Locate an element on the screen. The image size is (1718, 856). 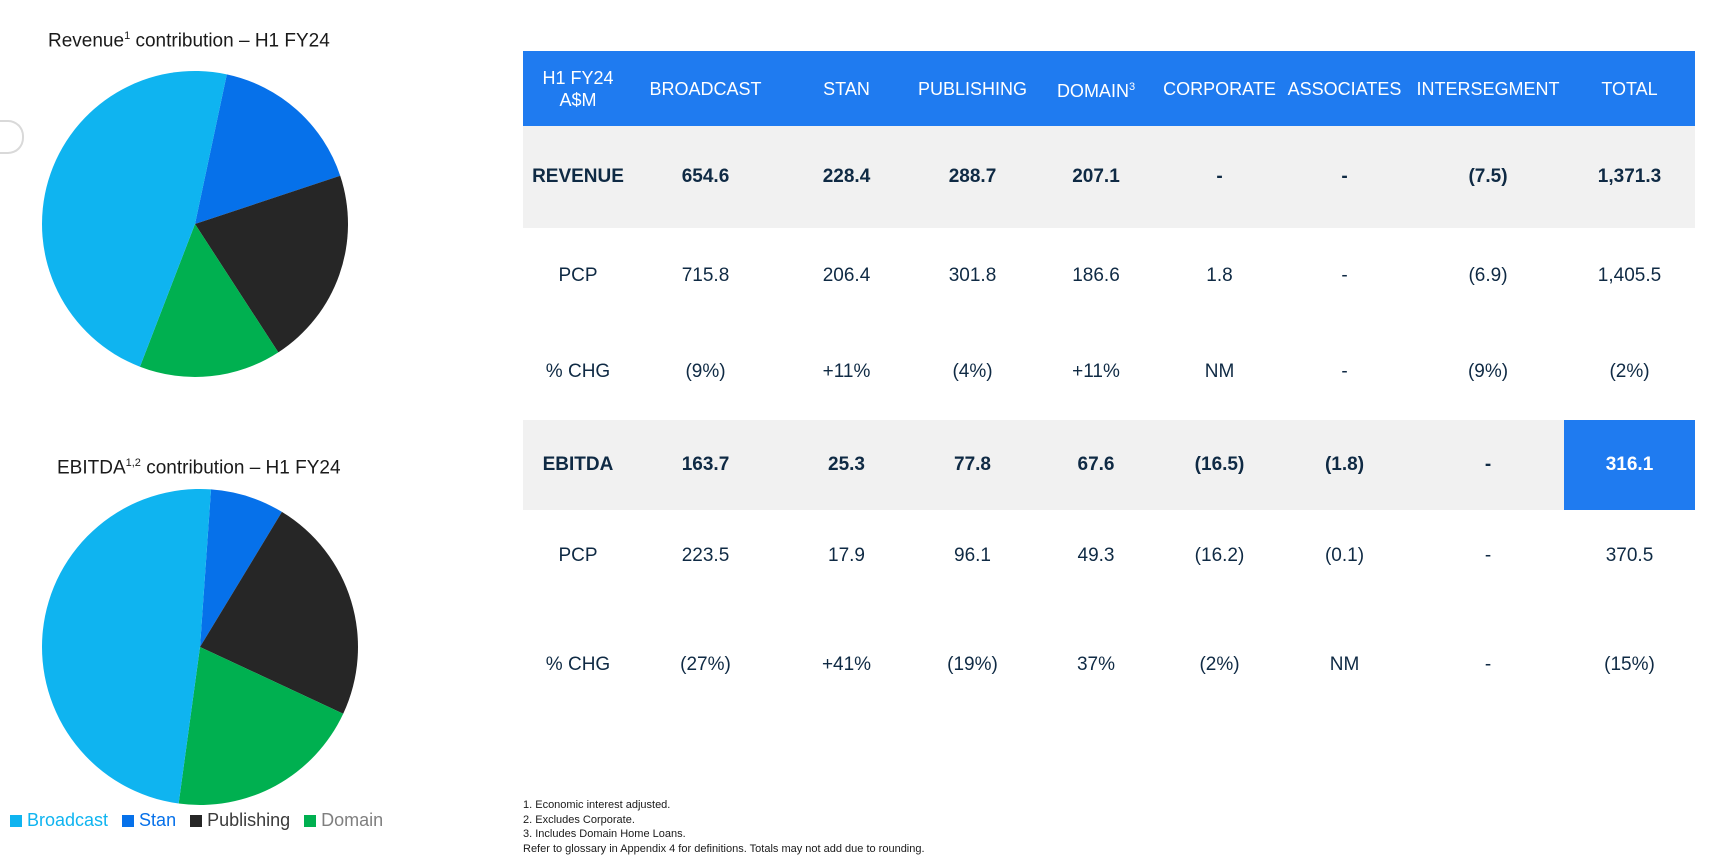
legend-swatch-broadcast is located at coordinates (16, 821).